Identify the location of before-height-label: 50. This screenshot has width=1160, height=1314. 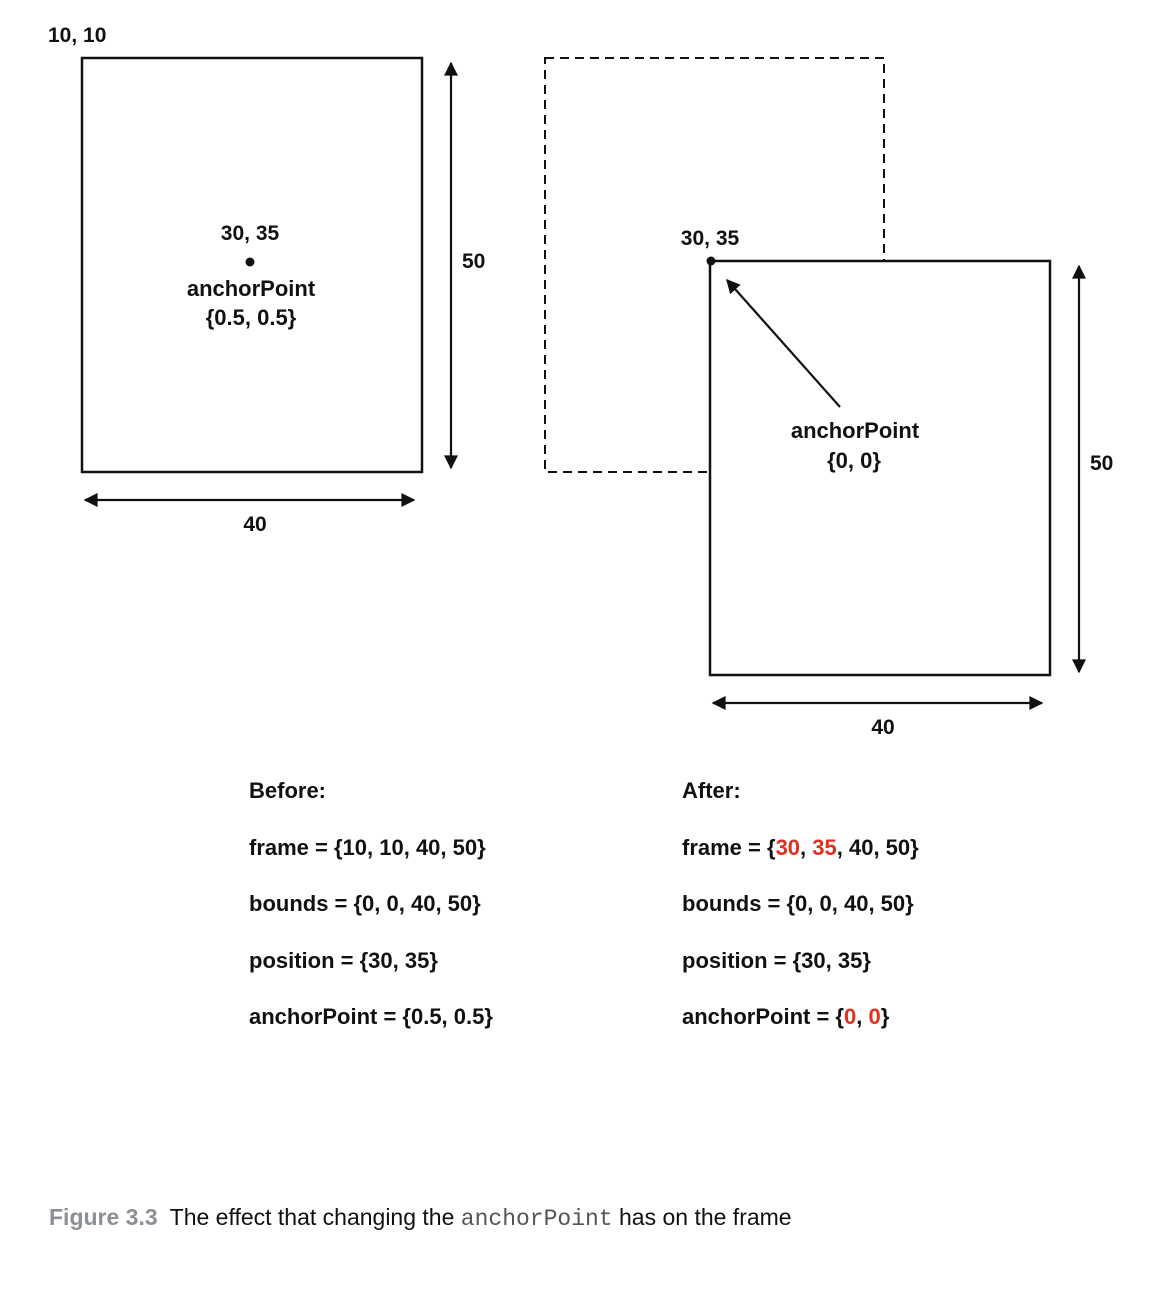
(473, 261).